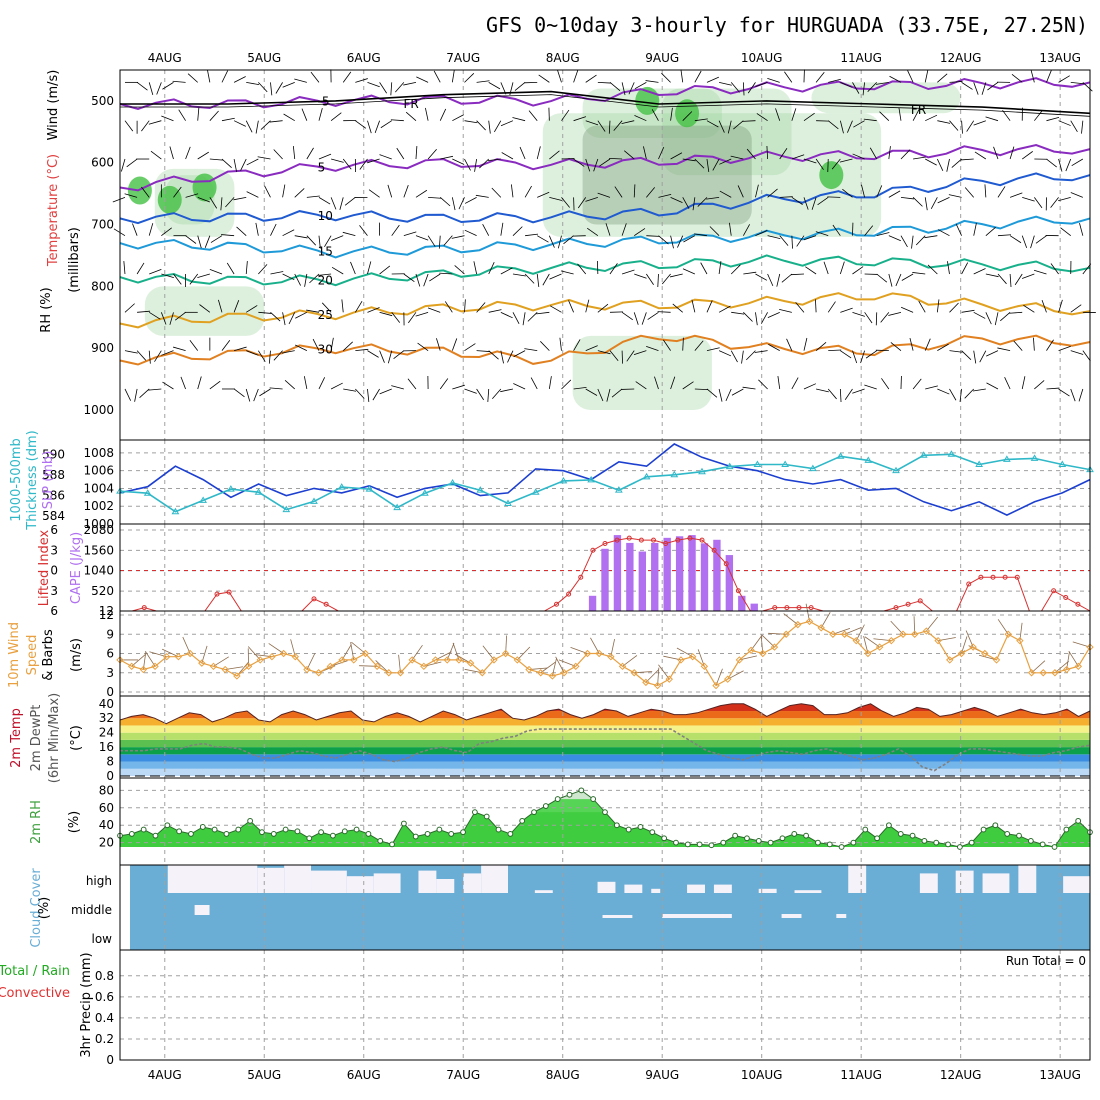 This screenshot has width=1100, height=1100. I want to click on run-total-label: Run Total = 0, so click(1046, 961).